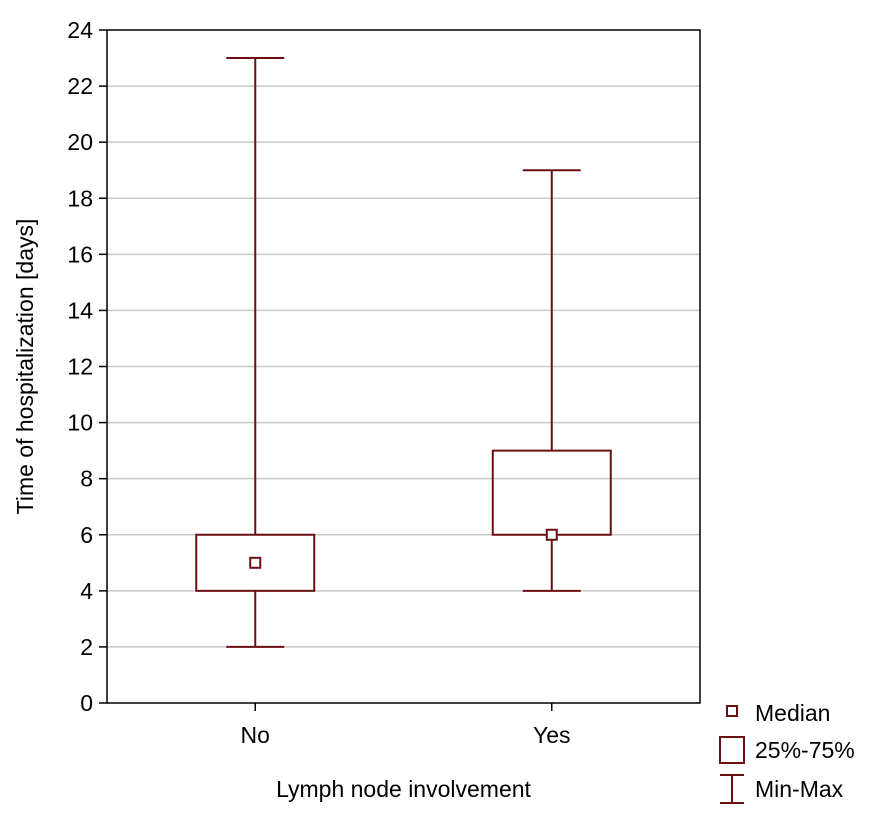 This screenshot has width=886, height=824. I want to click on y-tick-label: 20, so click(80, 142).